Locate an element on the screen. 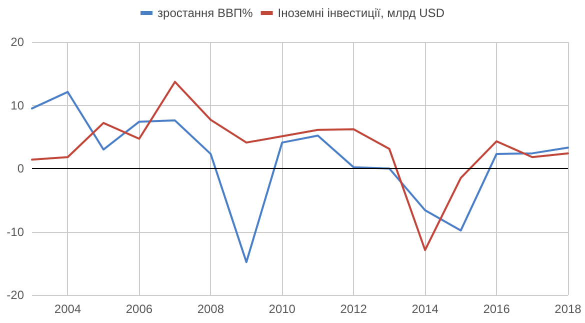 The image size is (585, 323). x-tick-label: 2010 is located at coordinates (282, 309).